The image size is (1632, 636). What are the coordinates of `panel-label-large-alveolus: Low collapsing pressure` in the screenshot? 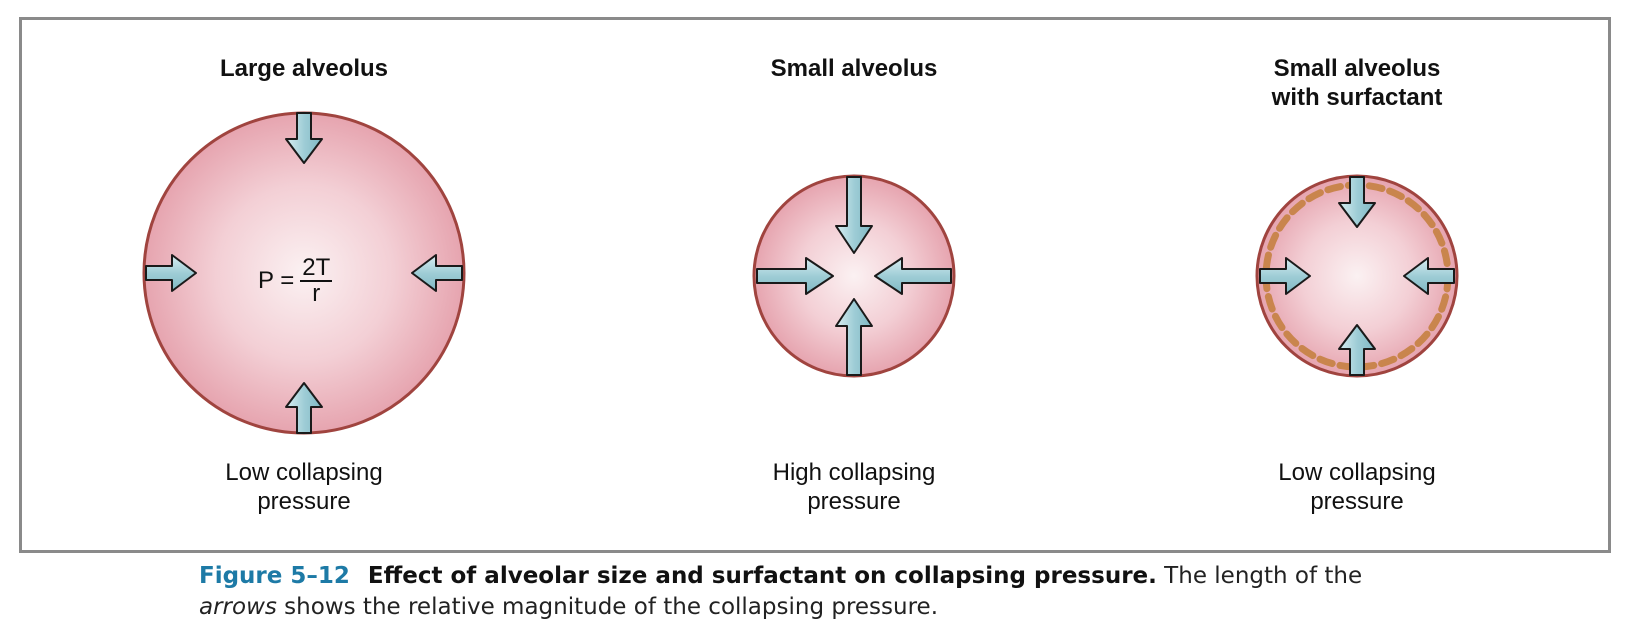 It's located at (304, 487).